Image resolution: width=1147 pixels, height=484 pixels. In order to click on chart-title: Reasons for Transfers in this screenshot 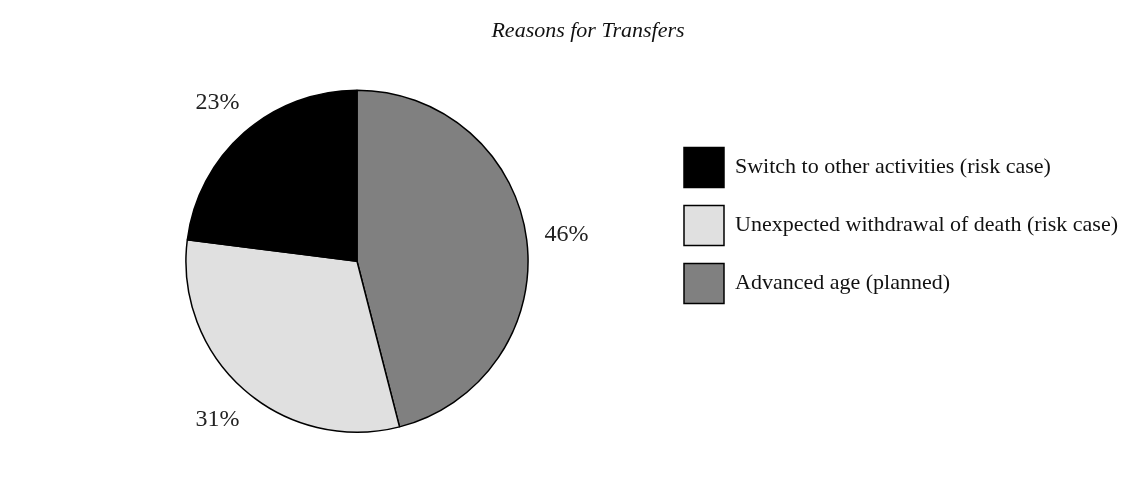, I will do `click(587, 29)`.